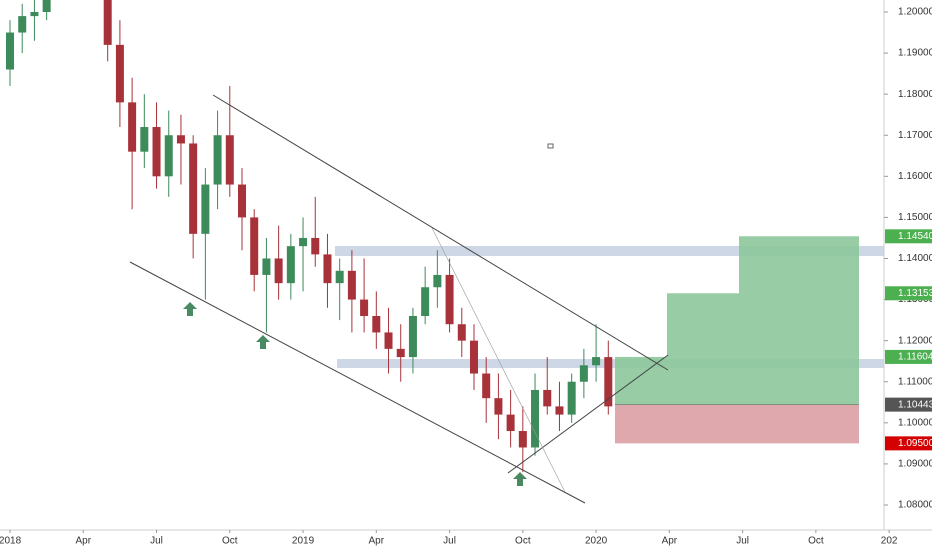  What do you see at coordinates (915, 422) in the screenshot?
I see `y-tick-label: 1.10000` at bounding box center [915, 422].